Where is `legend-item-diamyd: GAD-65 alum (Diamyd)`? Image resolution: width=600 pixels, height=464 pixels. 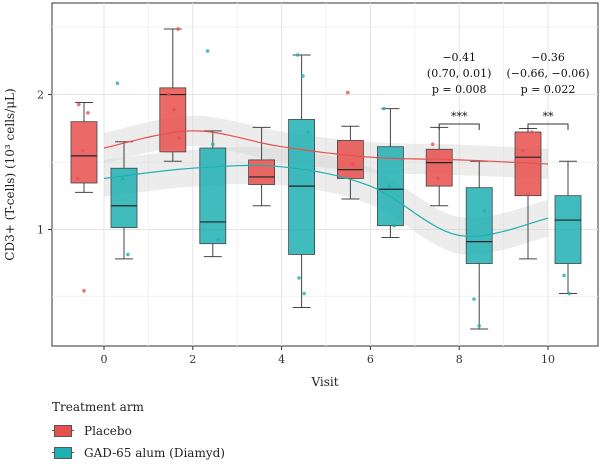
legend-item-diamyd: GAD-65 alum (Diamyd) is located at coordinates (138, 453).